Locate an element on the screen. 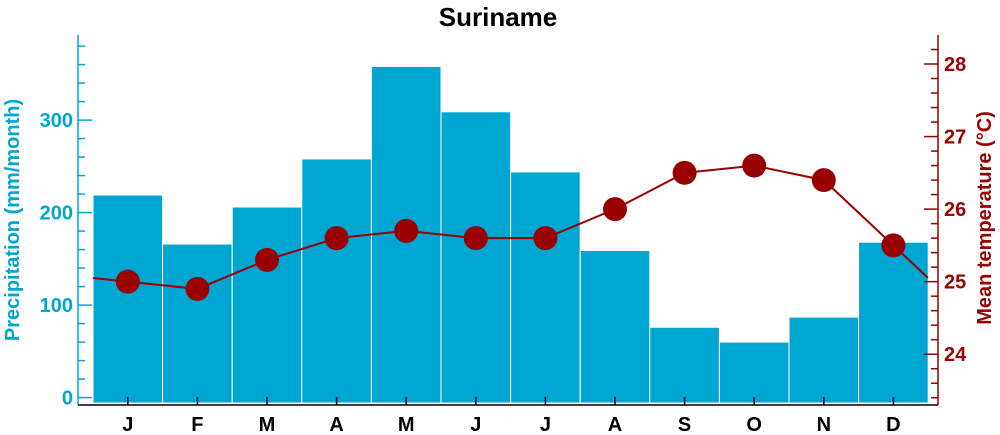  left-tick-label: 200 is located at coordinates (56, 214).